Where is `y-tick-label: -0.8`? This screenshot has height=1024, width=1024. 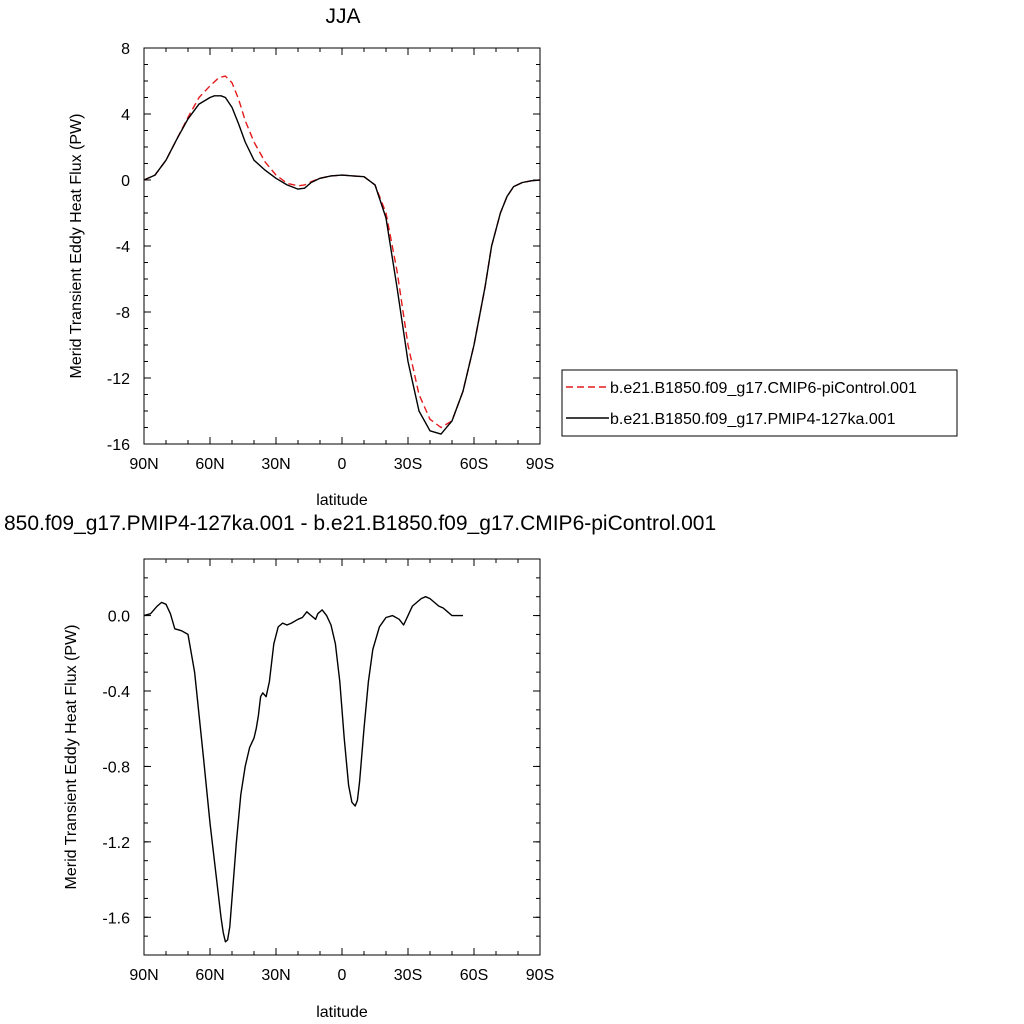 y-tick-label: -0.8 is located at coordinates (116, 767).